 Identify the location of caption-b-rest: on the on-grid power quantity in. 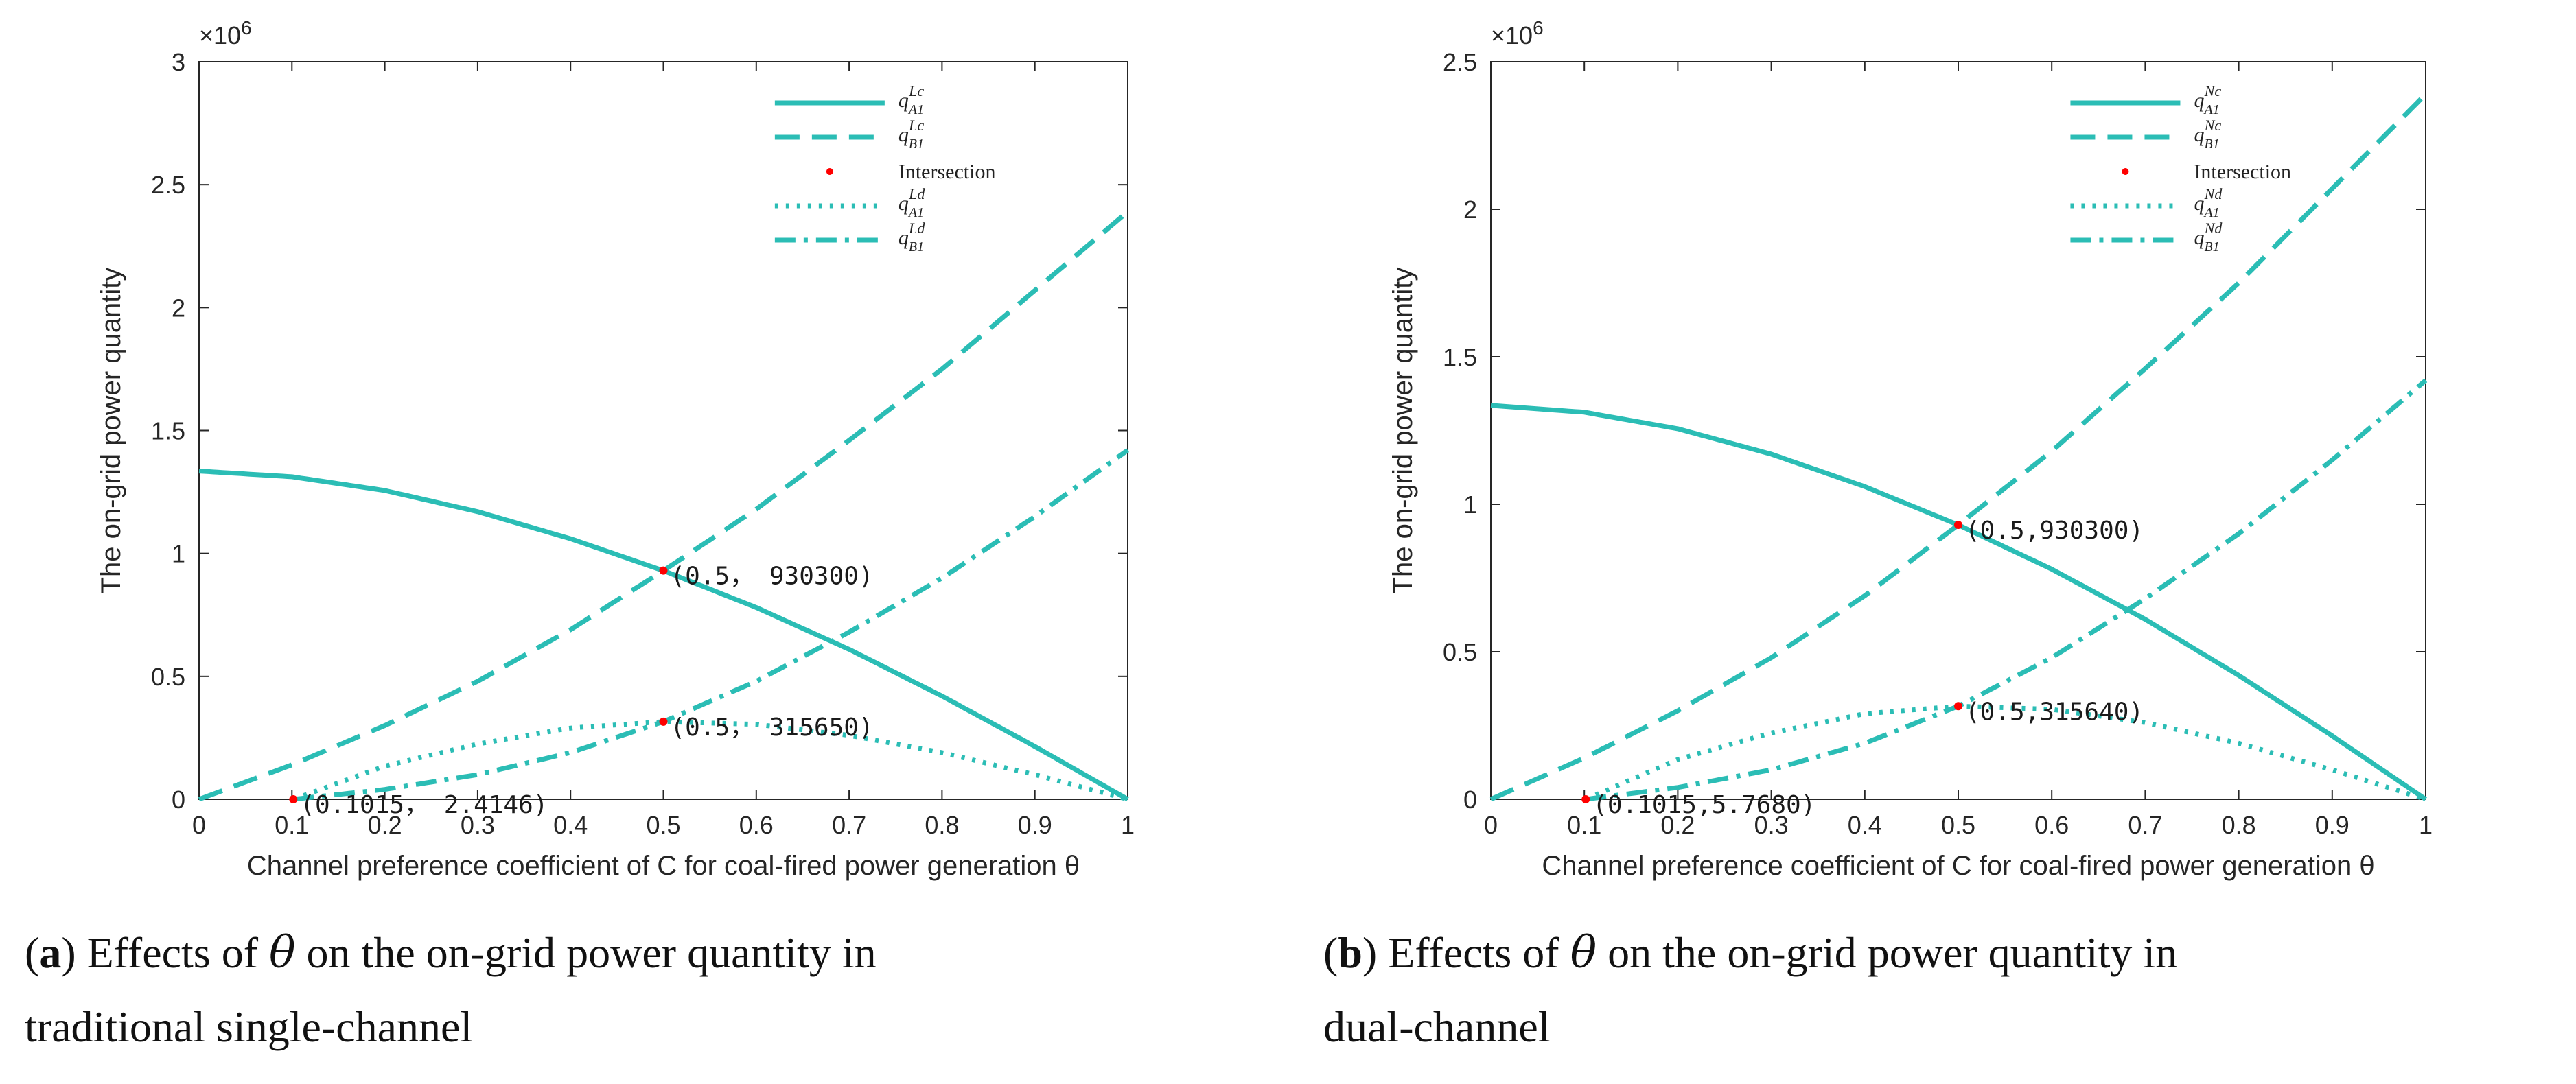
(1893, 952).